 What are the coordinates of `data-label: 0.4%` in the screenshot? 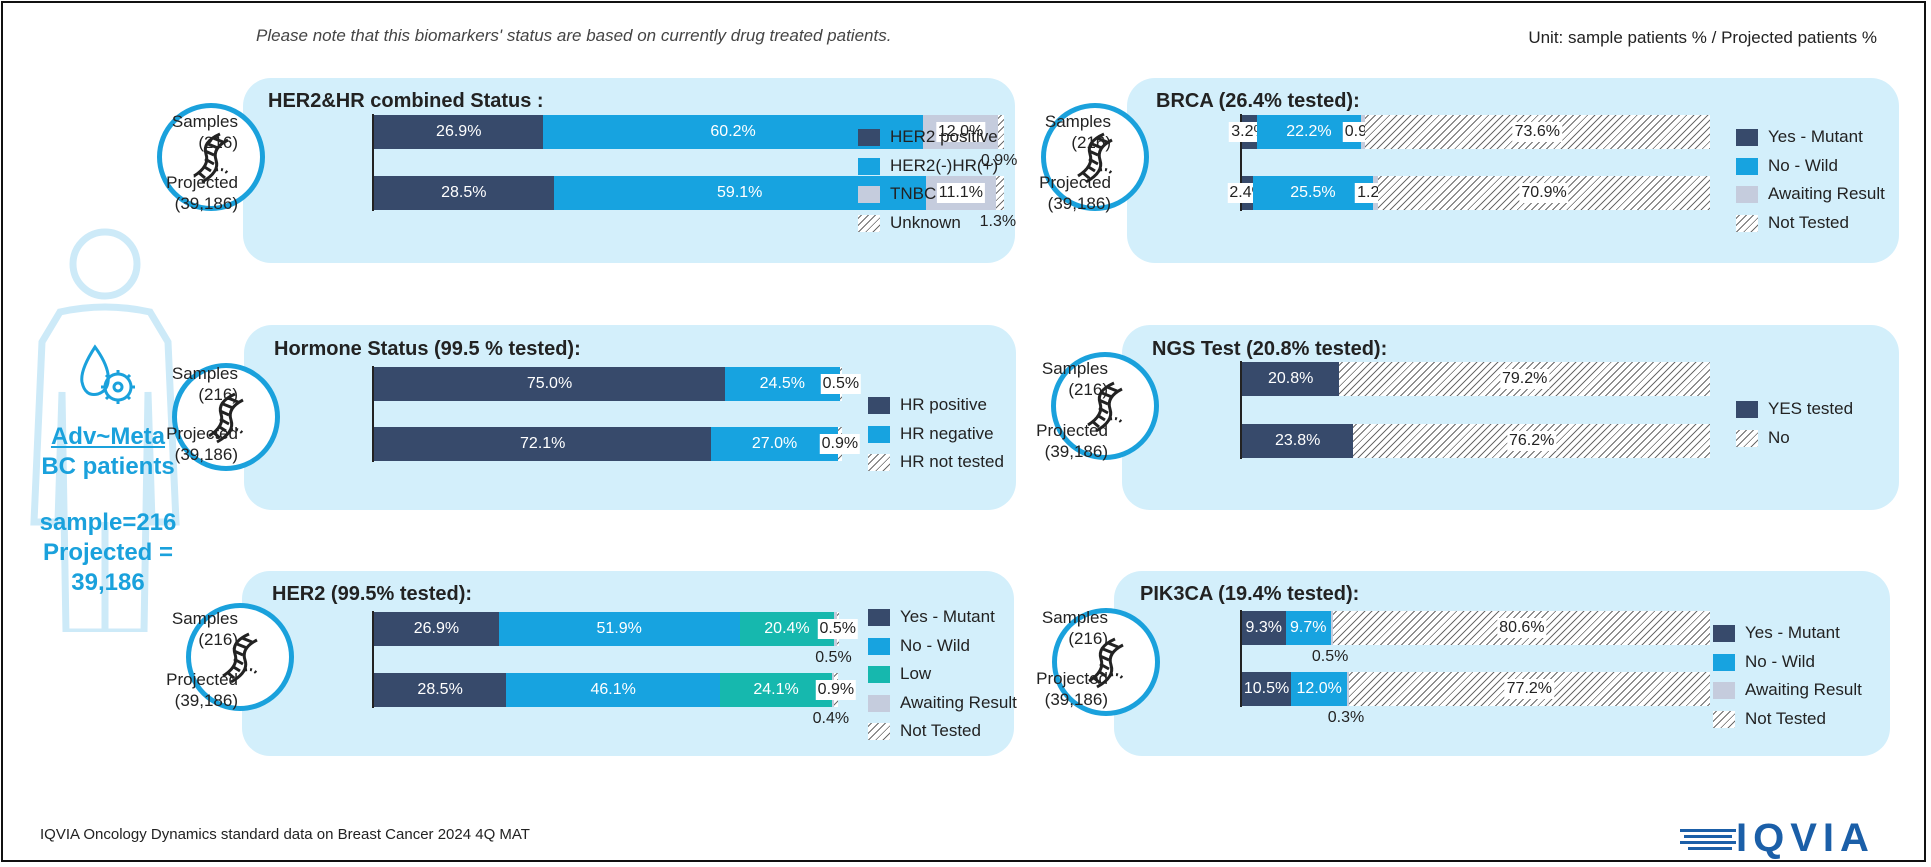 It's located at (831, 718).